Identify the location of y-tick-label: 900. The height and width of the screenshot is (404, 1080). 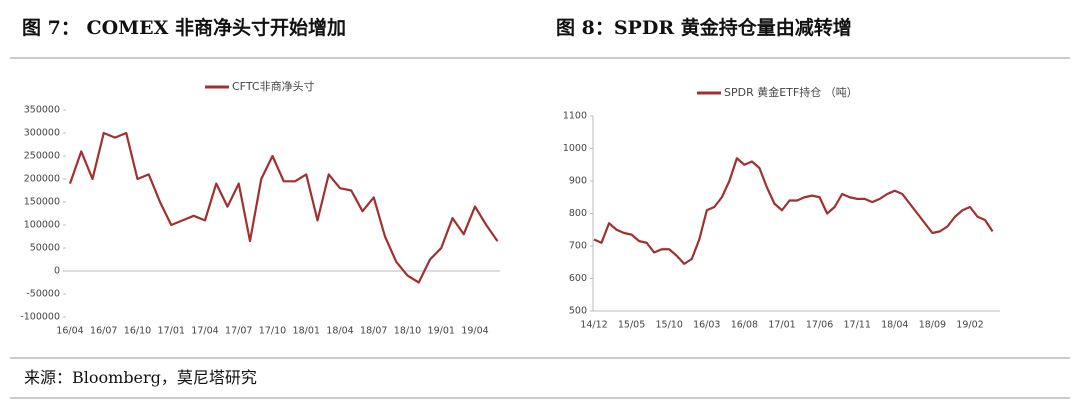
(578, 181).